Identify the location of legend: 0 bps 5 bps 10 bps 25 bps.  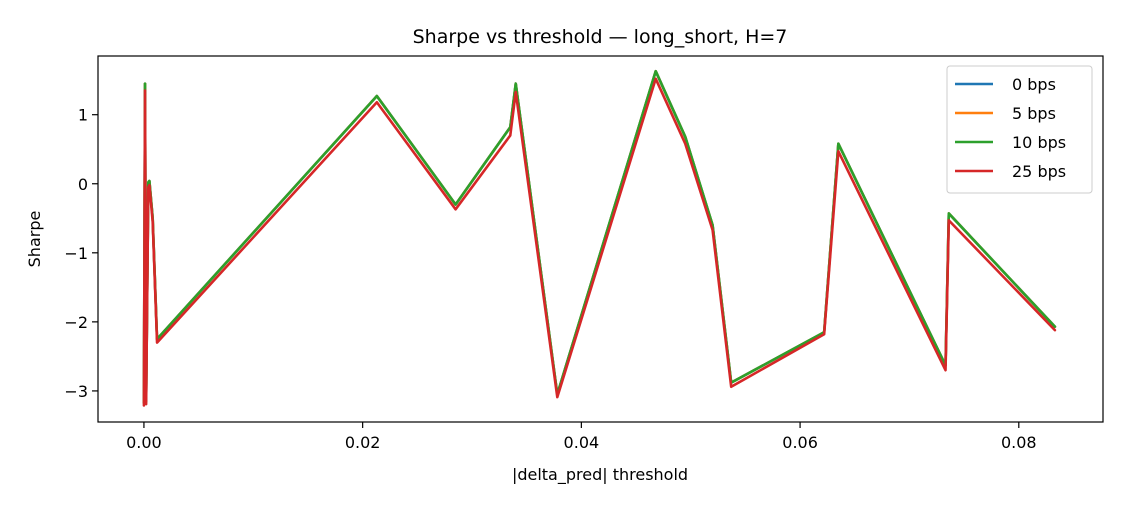
(1019, 129).